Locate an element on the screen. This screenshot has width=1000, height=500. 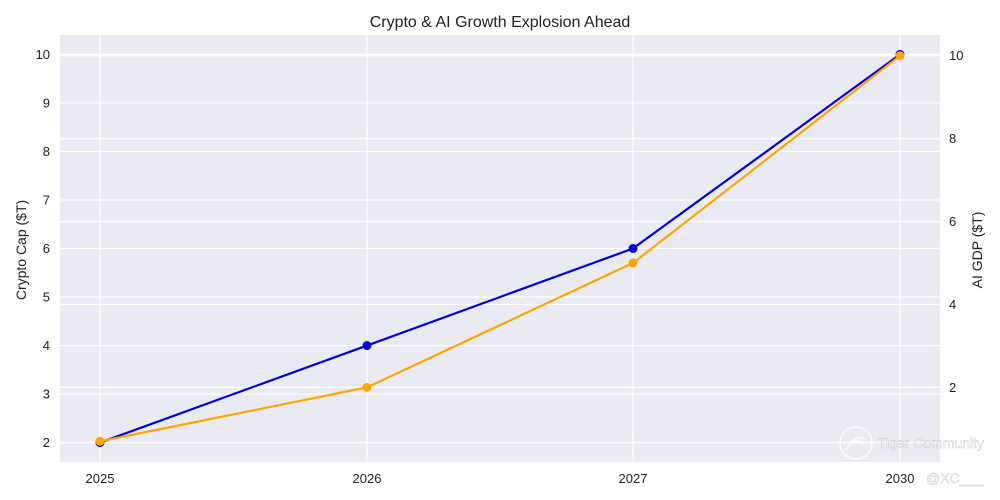
tiger-logo-icon-stripe is located at coordinates (856, 443).